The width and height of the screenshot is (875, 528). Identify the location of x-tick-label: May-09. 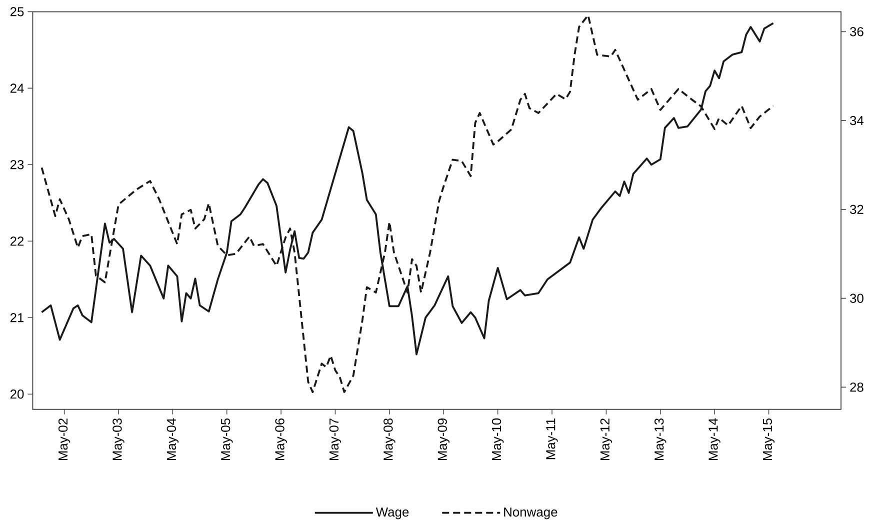
(444, 439).